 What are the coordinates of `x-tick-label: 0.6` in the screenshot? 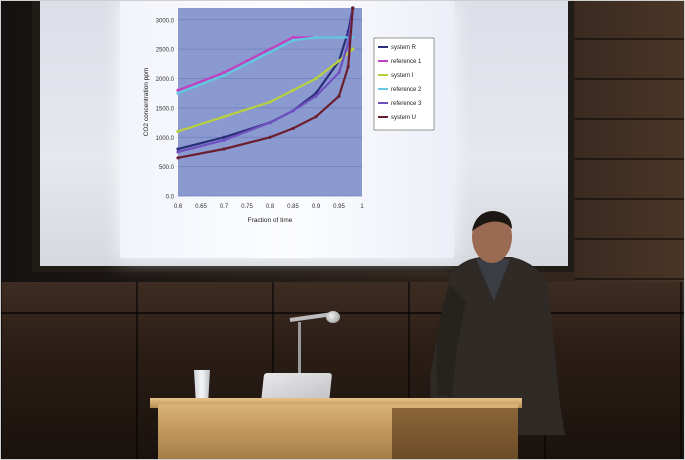 It's located at (178, 207).